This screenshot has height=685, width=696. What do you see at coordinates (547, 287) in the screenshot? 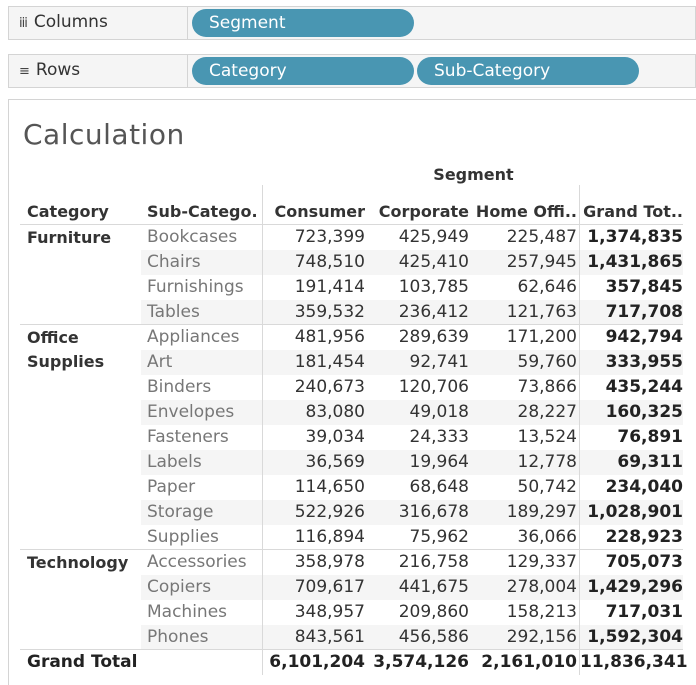
I see `value-cell: 62,646` at bounding box center [547, 287].